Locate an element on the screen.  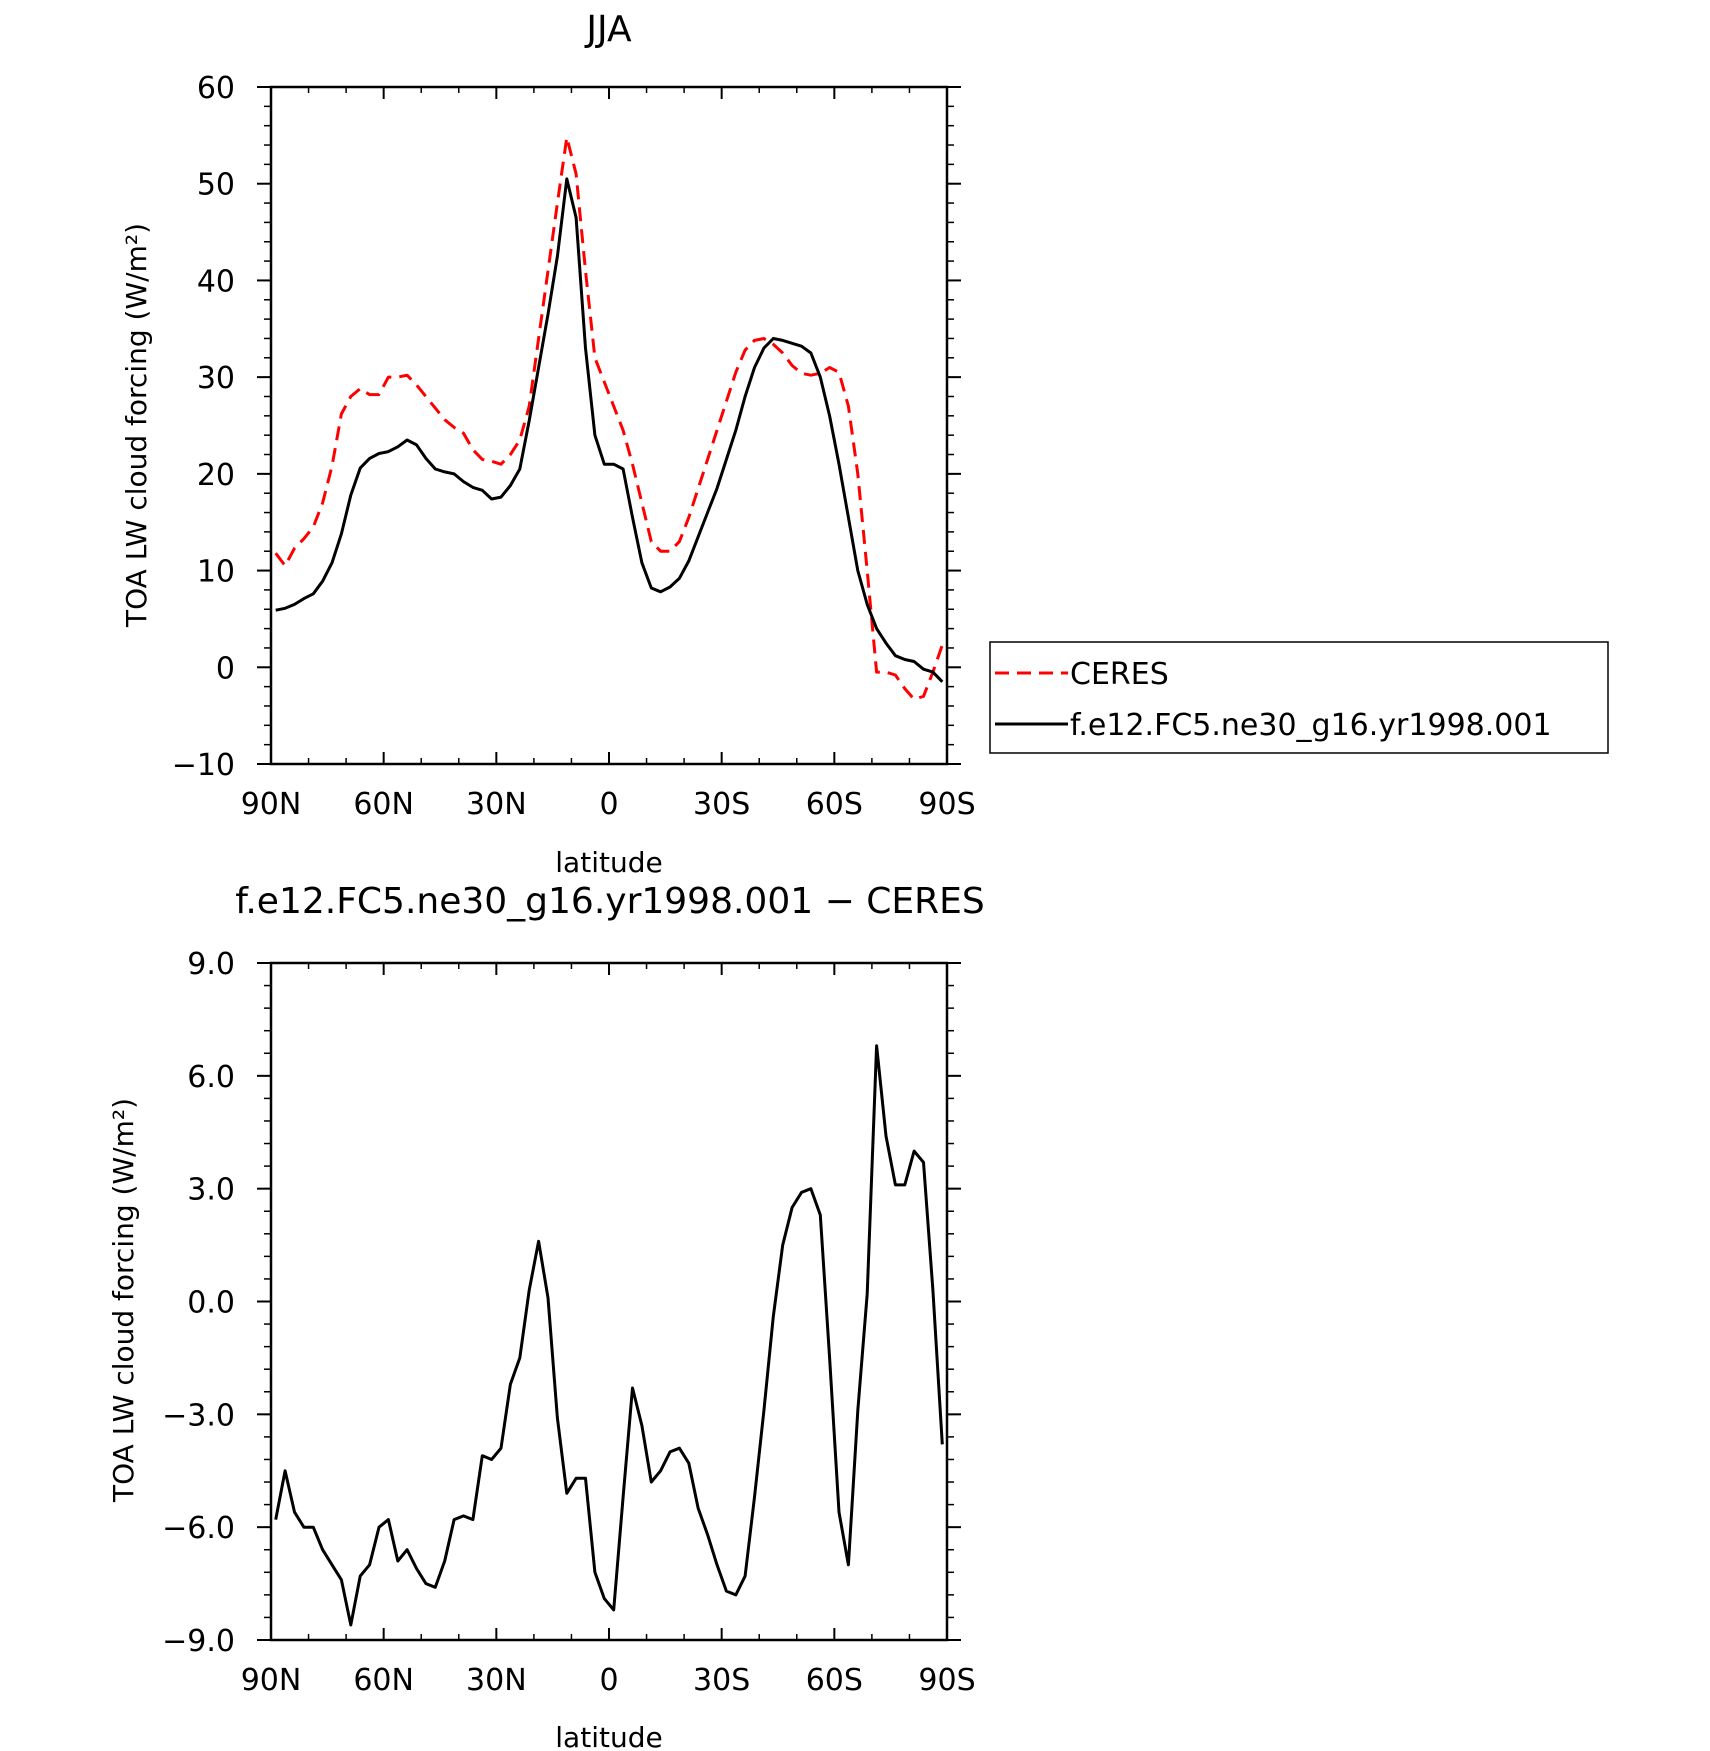
bottom-y-axis-label: TOA LW cloud forcing (W/m²) is located at coordinates (123, 1300).